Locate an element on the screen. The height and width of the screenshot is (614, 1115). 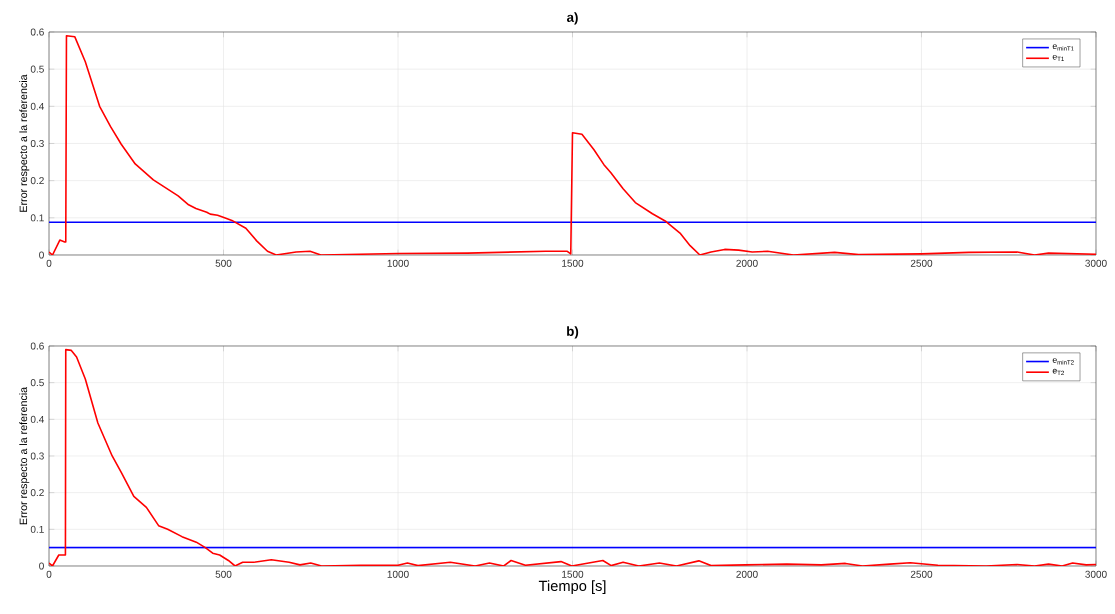
legend-label: e$_{minT2}$ is located at coordinates (1063, 361).